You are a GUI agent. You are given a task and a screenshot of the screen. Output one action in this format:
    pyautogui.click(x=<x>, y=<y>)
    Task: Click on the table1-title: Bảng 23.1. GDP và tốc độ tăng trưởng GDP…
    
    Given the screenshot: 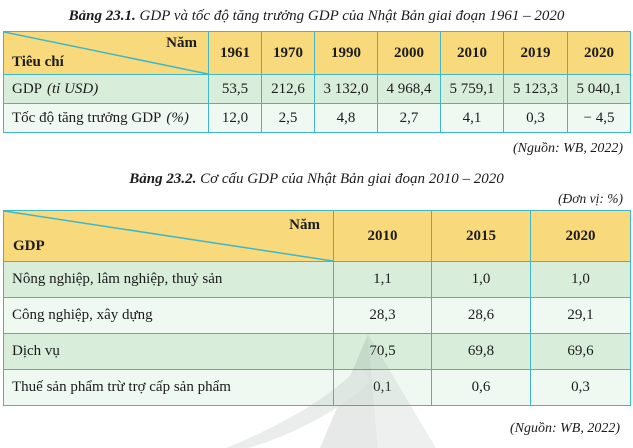 What is the action you would take?
    pyautogui.click(x=316, y=13)
    